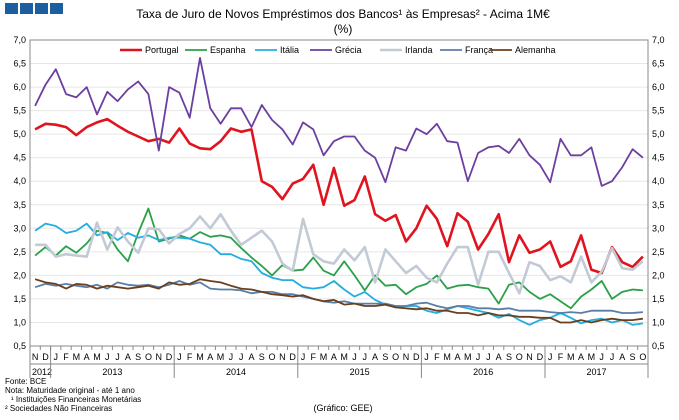  I want to click on y-tick-label-left: 3,0, so click(19, 228).